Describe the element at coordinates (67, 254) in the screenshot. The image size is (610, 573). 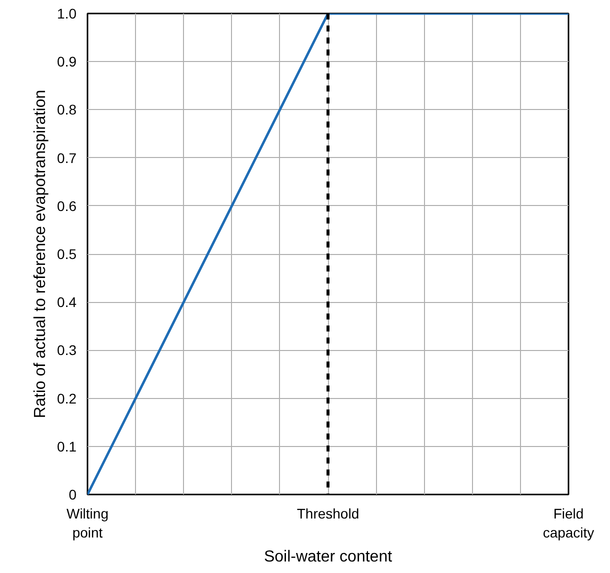
I see `y-tick-label: 0.5` at that location.